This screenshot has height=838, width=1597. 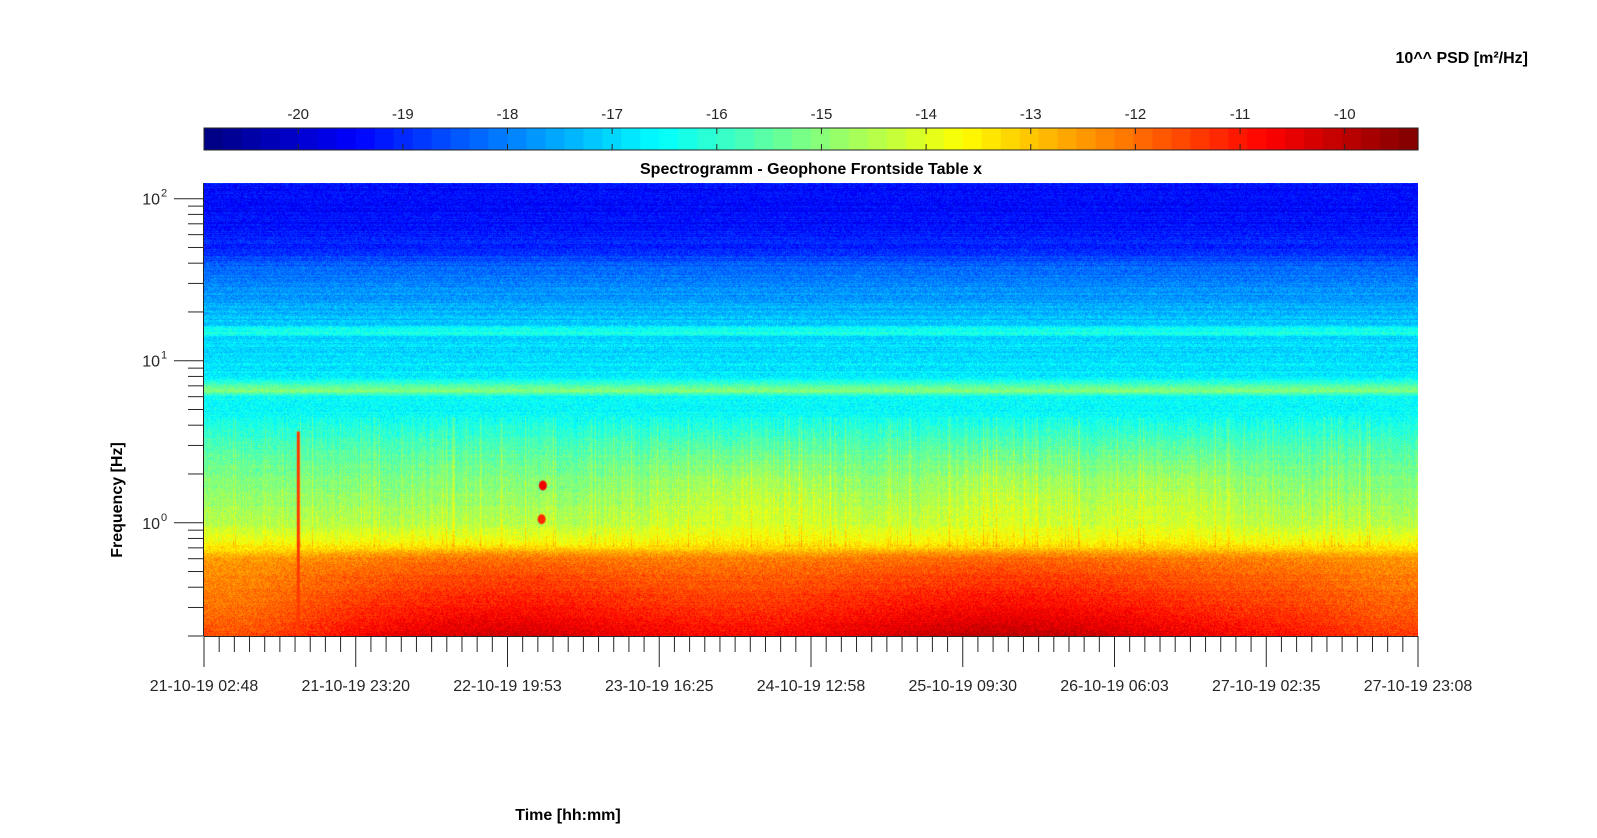 I want to click on x-tick-label: 22-10-19 19:53, so click(x=507, y=686).